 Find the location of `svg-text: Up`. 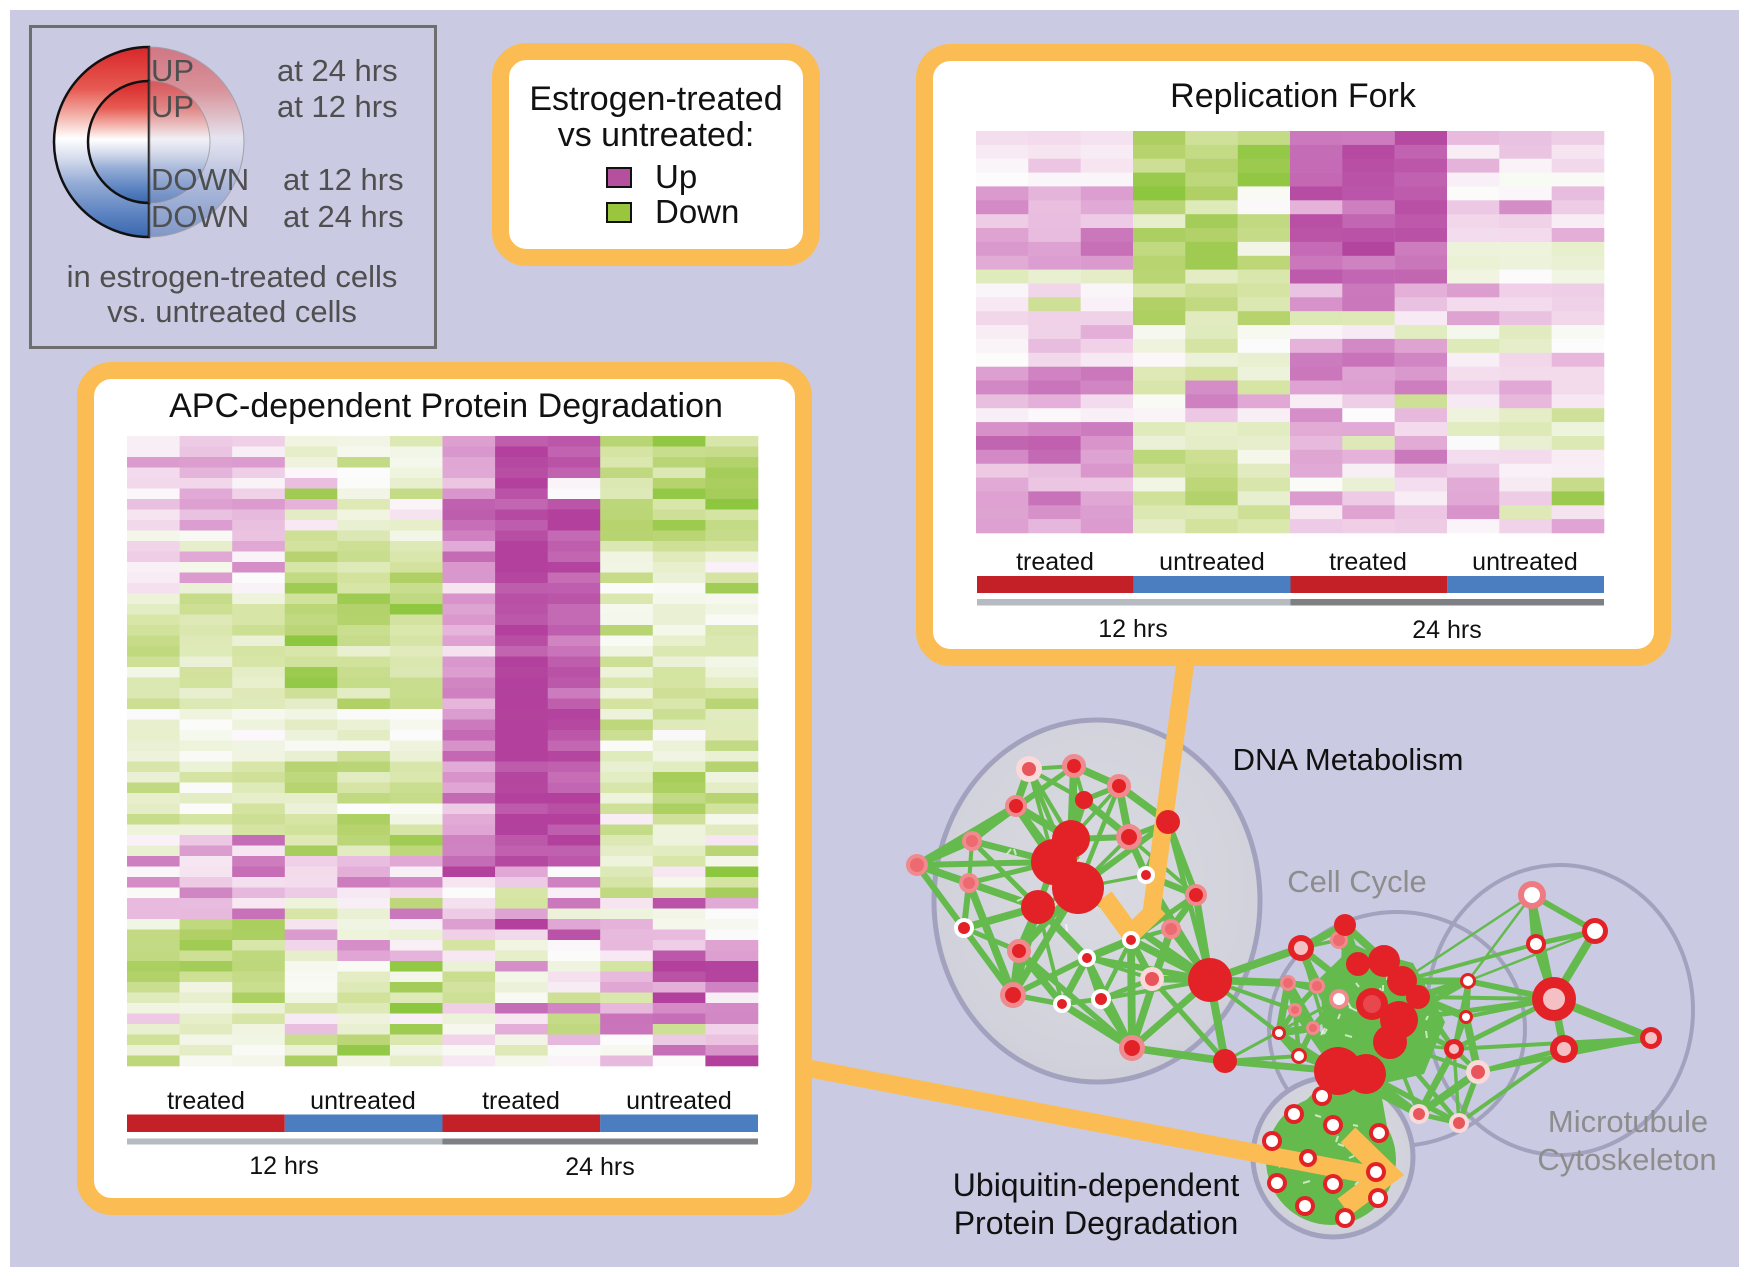

svg-text: Up is located at coordinates (676, 176).